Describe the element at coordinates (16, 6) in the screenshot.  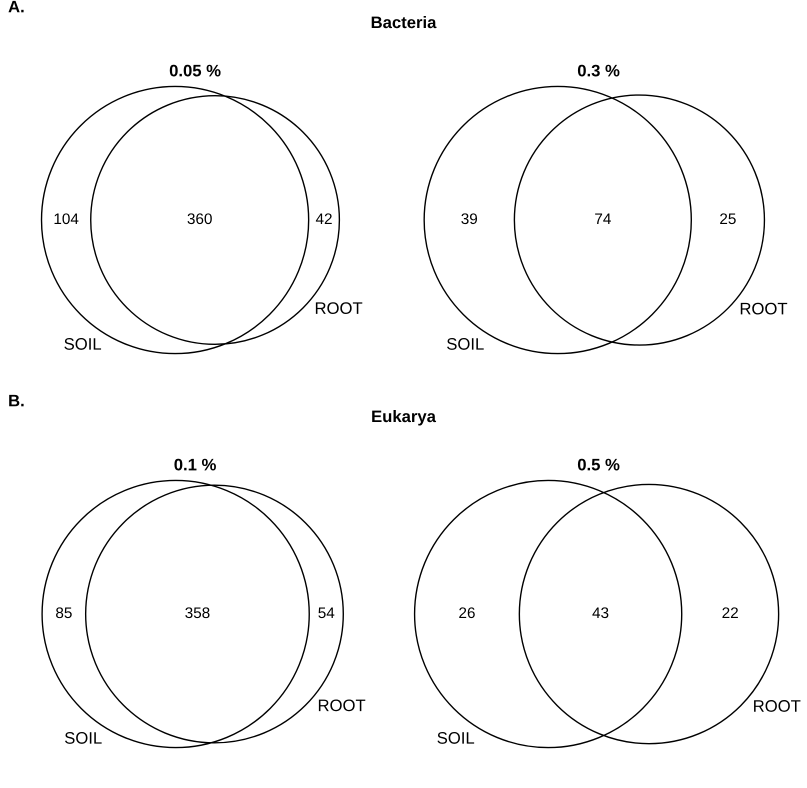
I see `text: A.` at that location.